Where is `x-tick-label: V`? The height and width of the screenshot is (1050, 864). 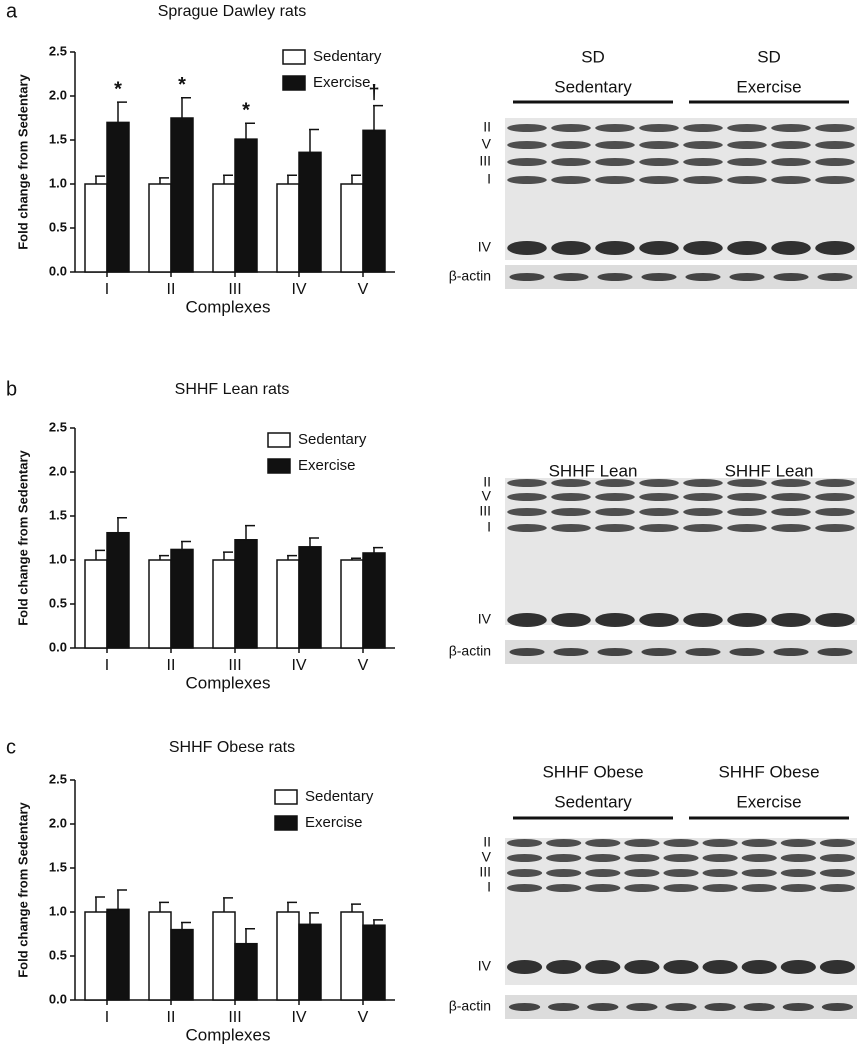
x-tick-label: V is located at coordinates (363, 665).